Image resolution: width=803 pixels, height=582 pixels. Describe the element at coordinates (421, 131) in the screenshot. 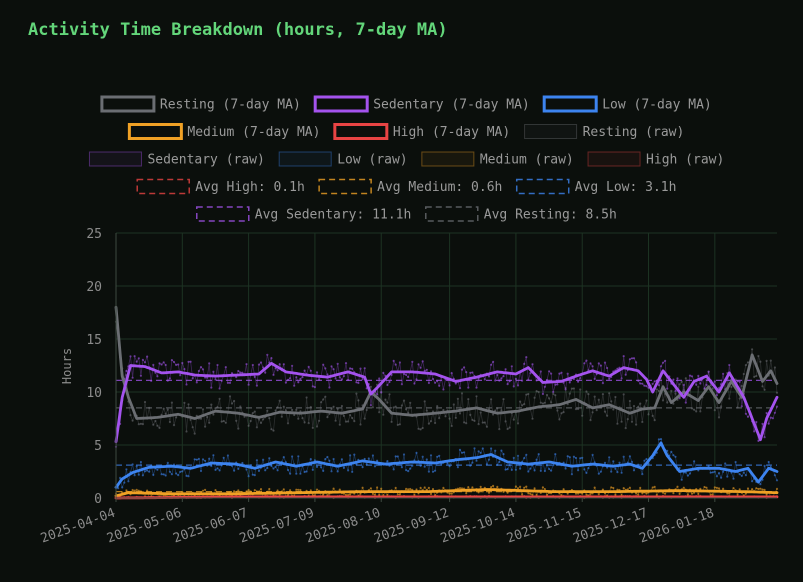

I see `legend-item-high-7-day-ma: High (7-day MA)` at that location.